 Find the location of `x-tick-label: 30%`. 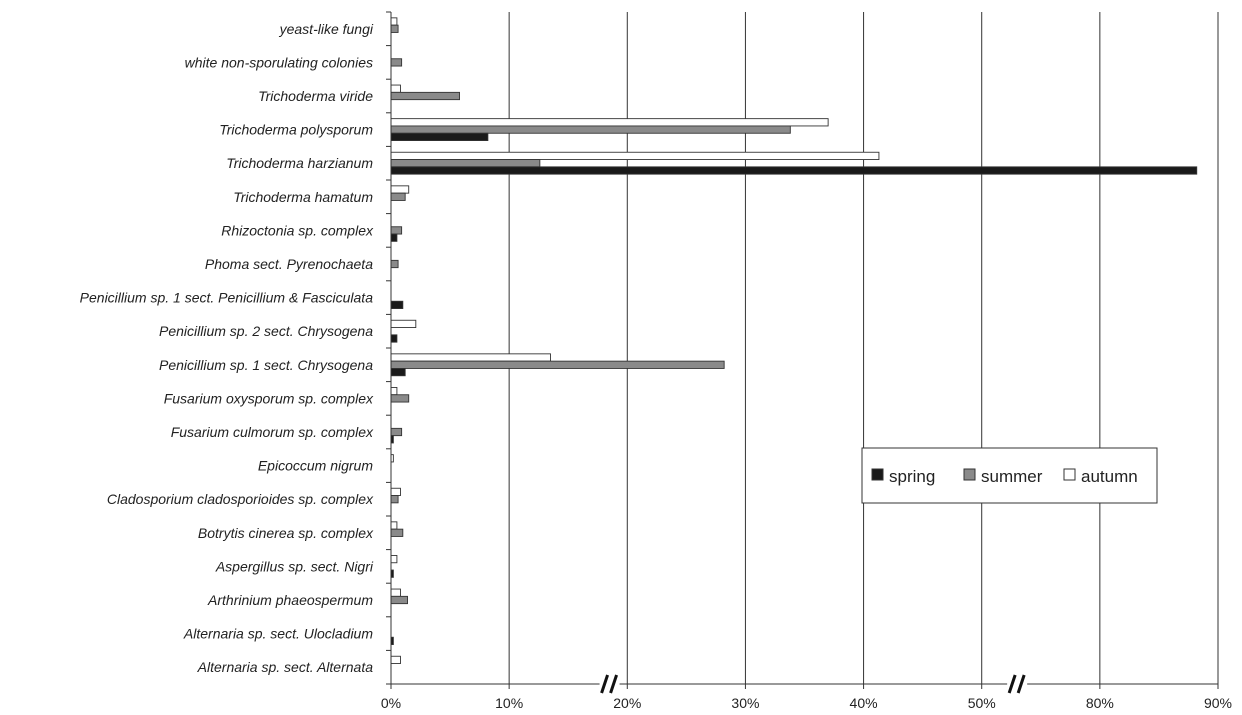

x-tick-label: 30% is located at coordinates (745, 703).